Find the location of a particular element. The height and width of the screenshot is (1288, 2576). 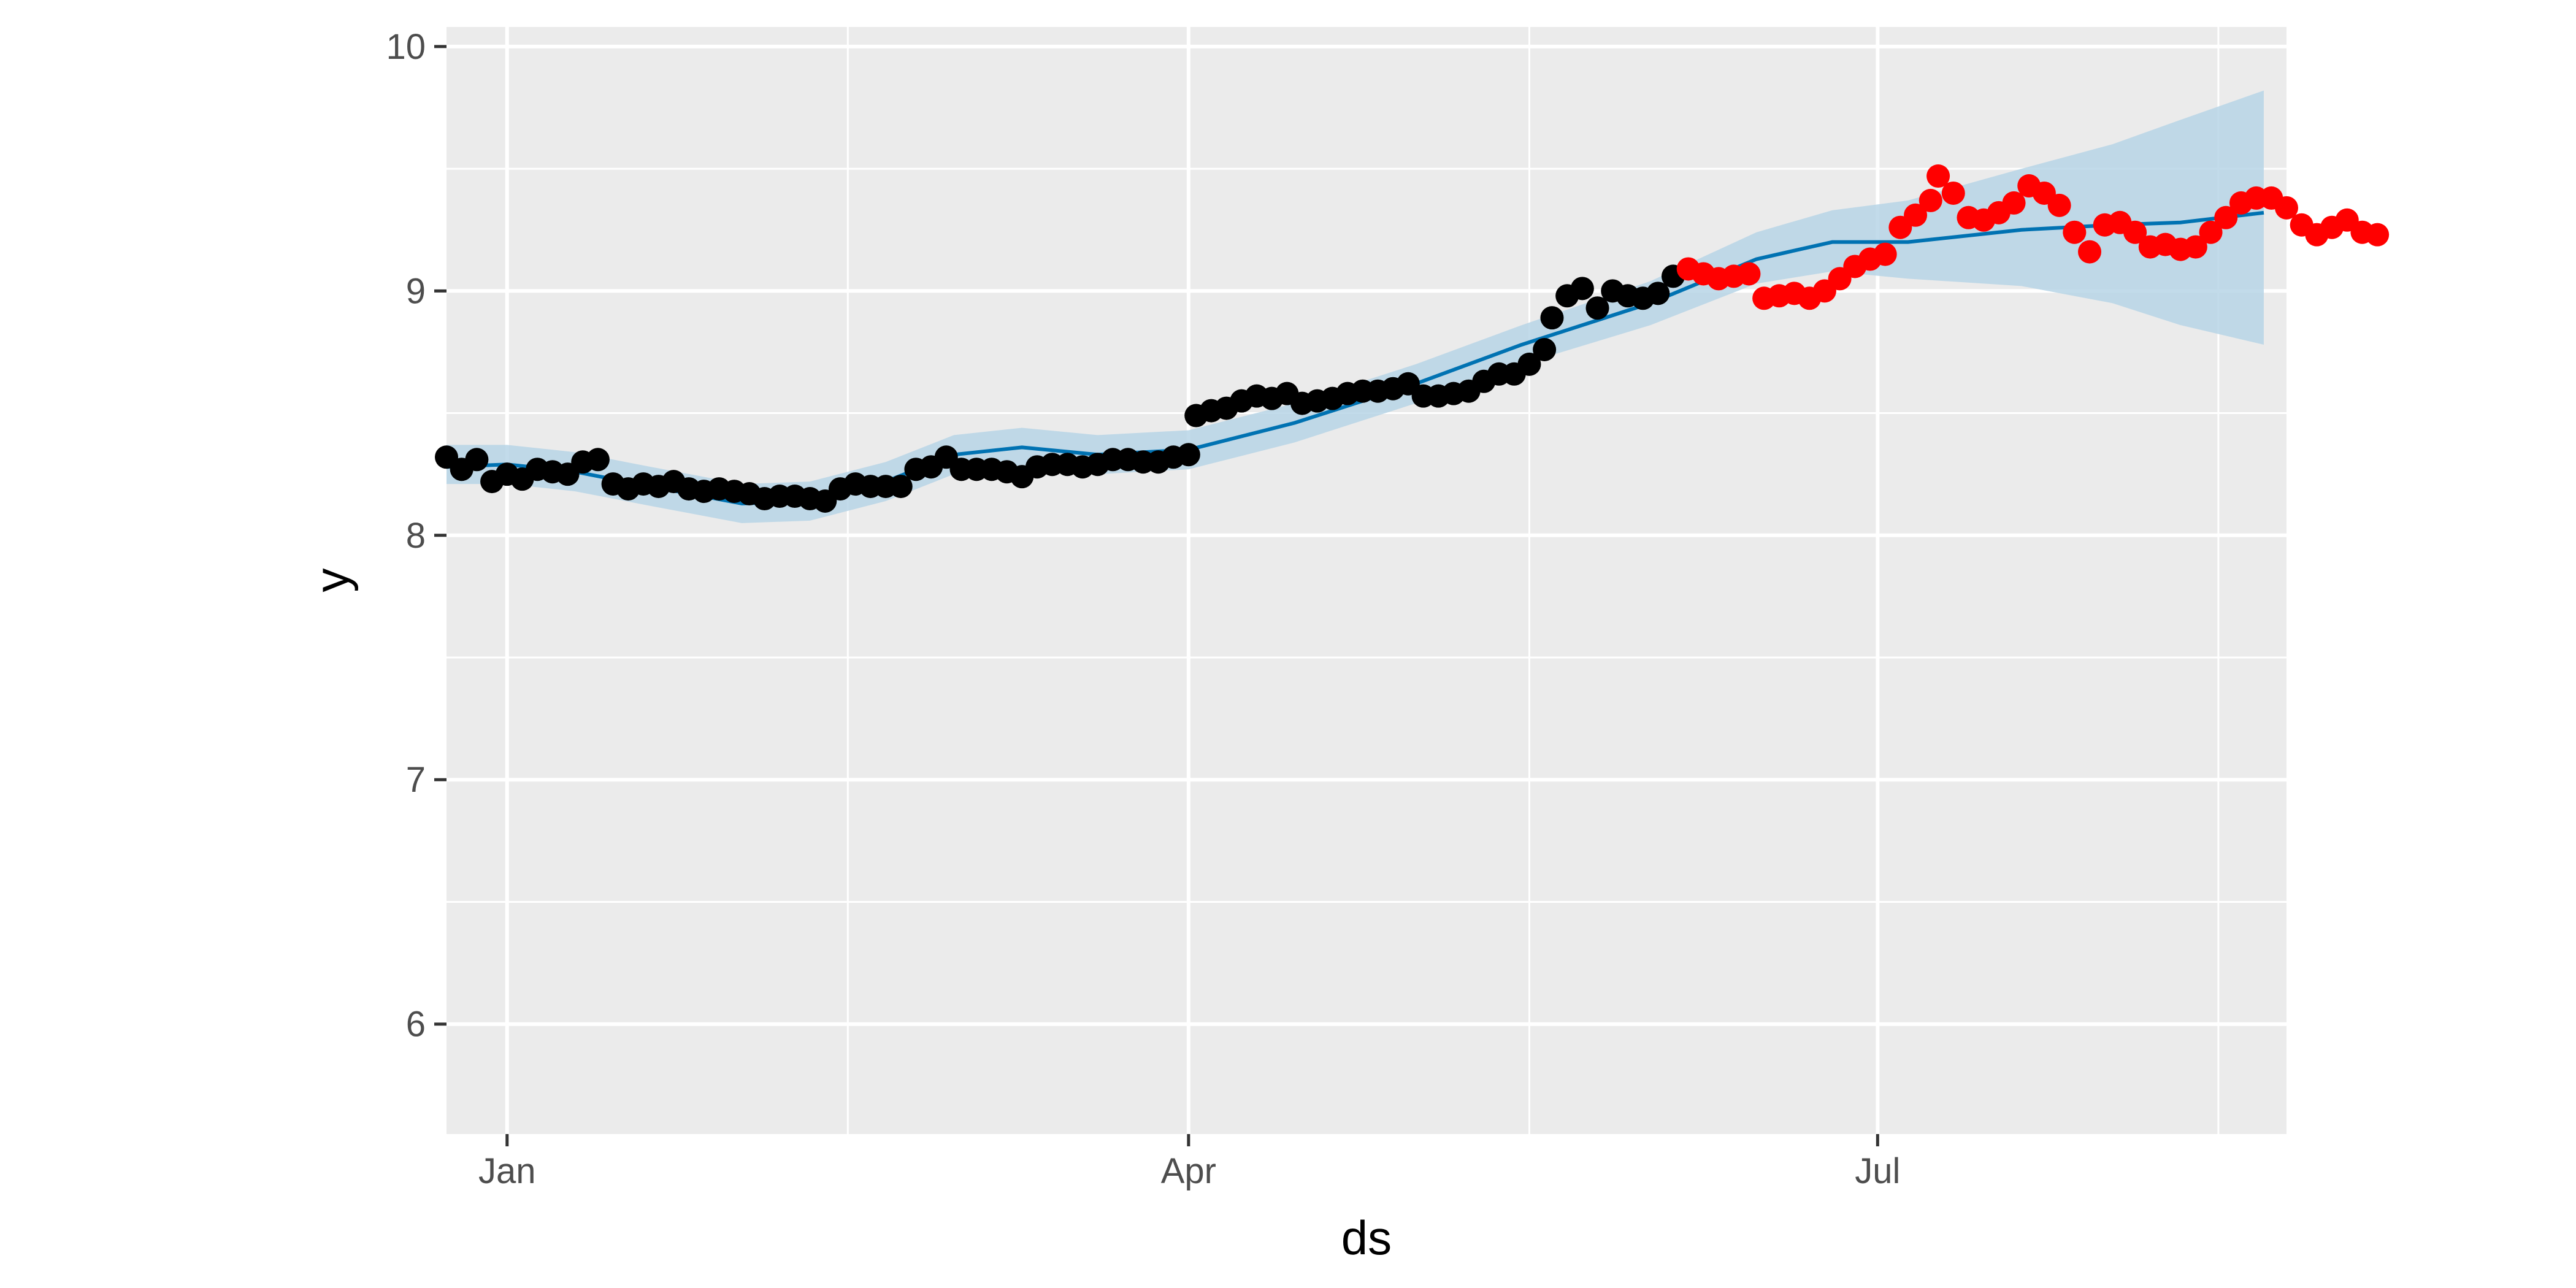

y-tick-label: 6 is located at coordinates (416, 1025).